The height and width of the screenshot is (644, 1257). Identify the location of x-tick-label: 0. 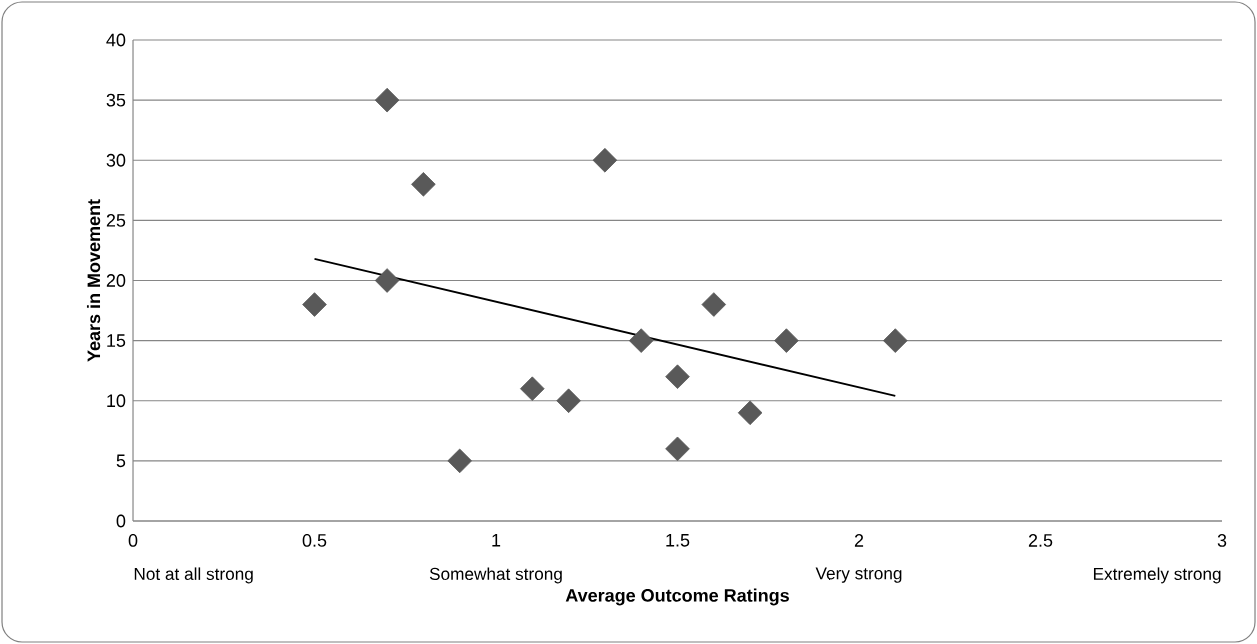
(133, 540).